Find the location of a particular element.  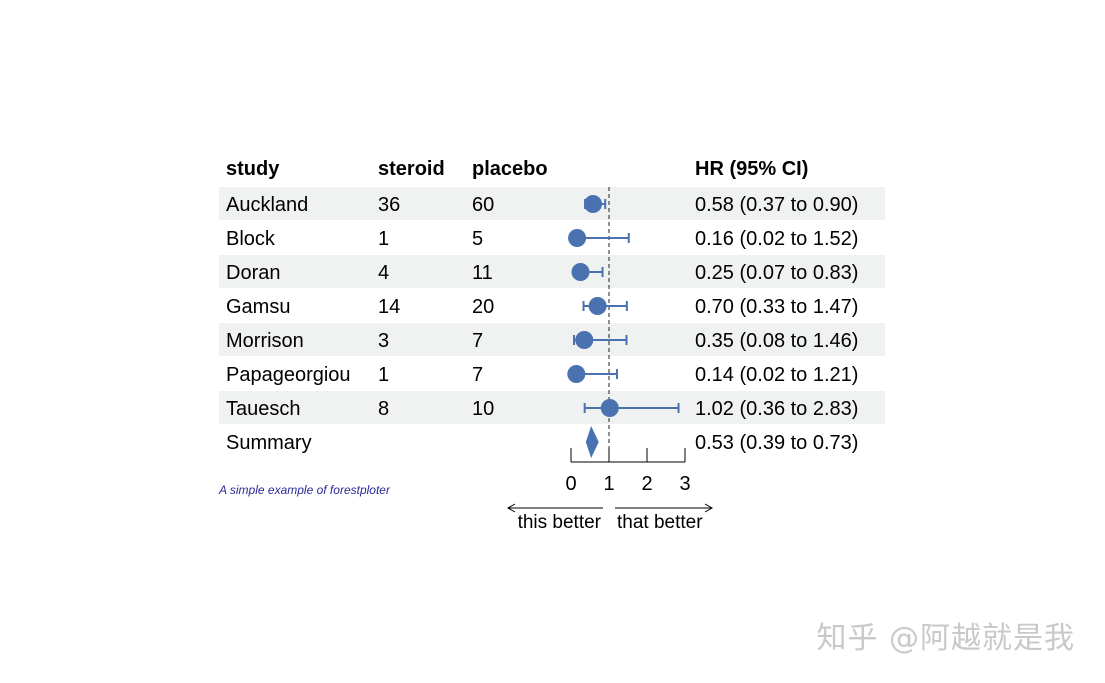

cell-study: Auckland is located at coordinates (267, 205).